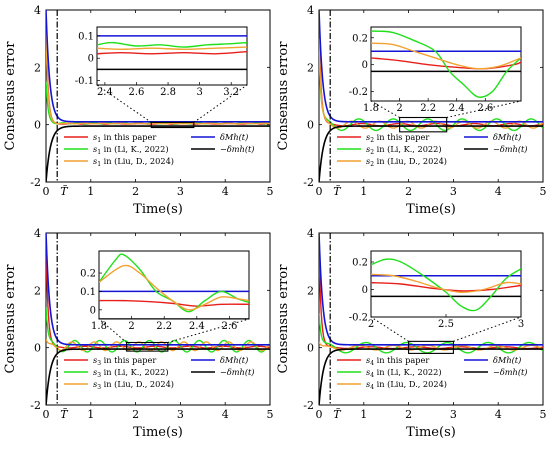  I want to click on inset-x-tick-label: 2.5, so click(446, 324).